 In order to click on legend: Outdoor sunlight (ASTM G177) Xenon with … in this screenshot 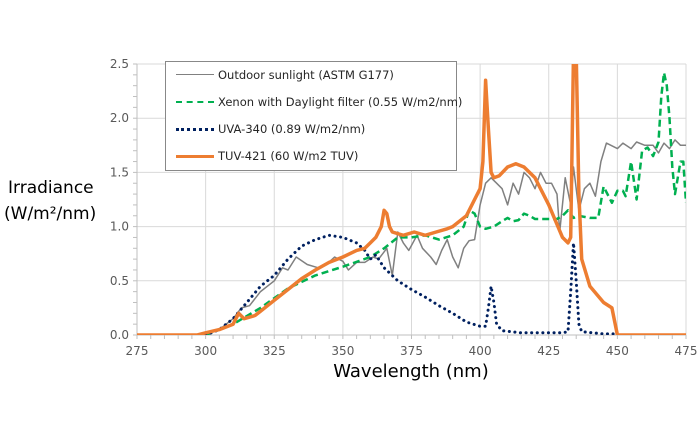, I will do `click(313, 116)`.